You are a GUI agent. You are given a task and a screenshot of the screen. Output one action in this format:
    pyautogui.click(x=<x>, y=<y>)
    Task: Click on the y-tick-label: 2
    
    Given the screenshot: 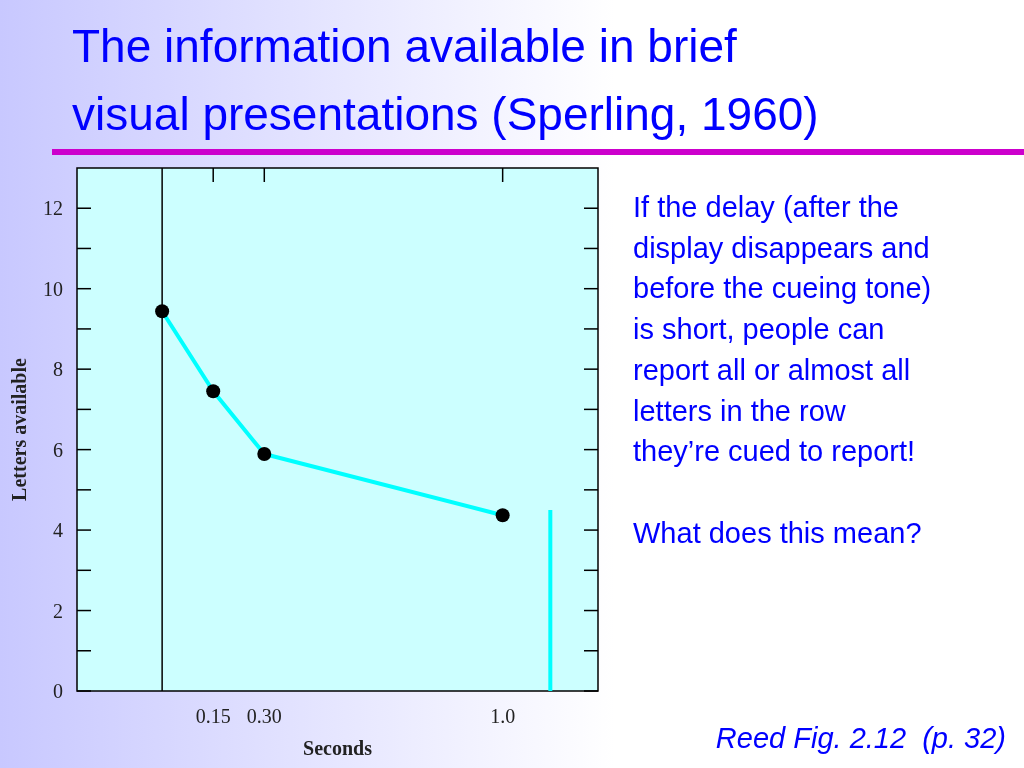 What is the action you would take?
    pyautogui.click(x=58, y=610)
    